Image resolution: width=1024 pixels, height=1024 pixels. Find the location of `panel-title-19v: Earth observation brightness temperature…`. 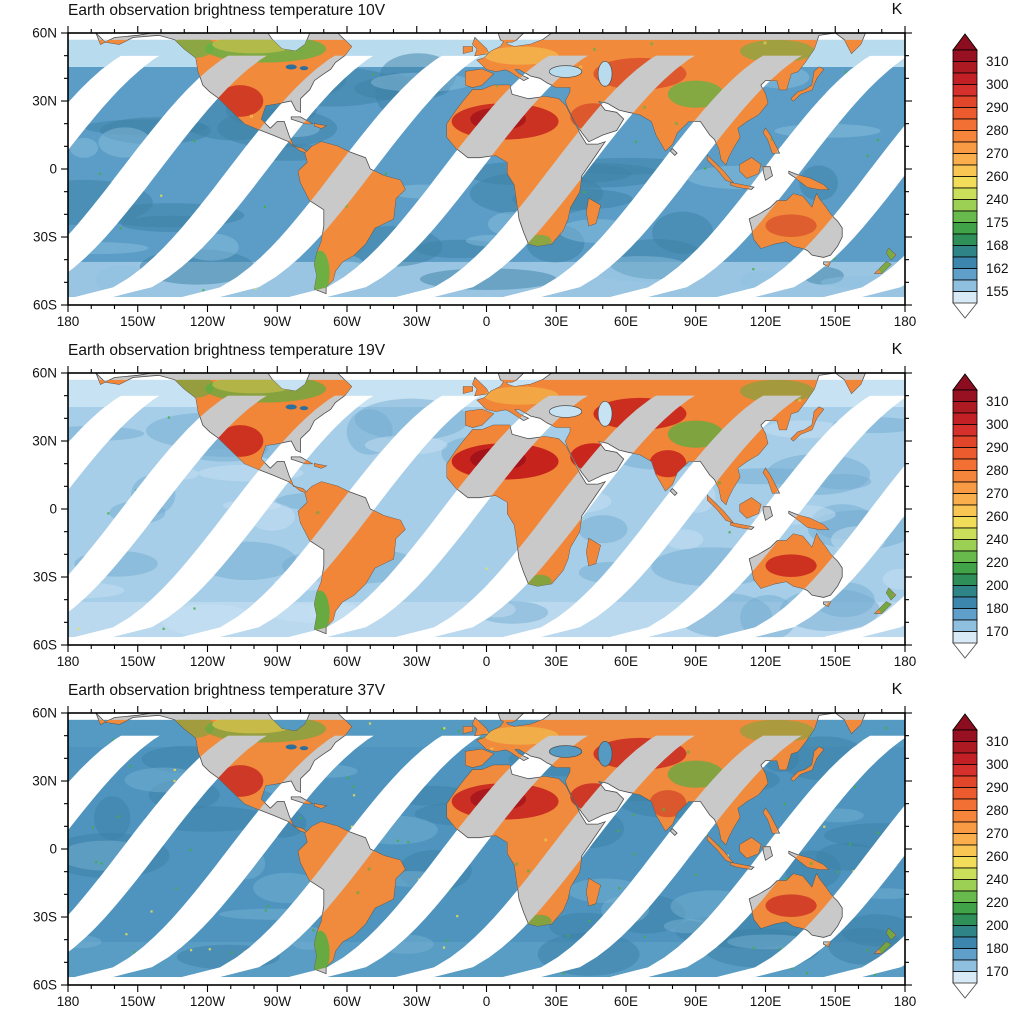

panel-title-19v: Earth observation brightness temperature… is located at coordinates (227, 350).